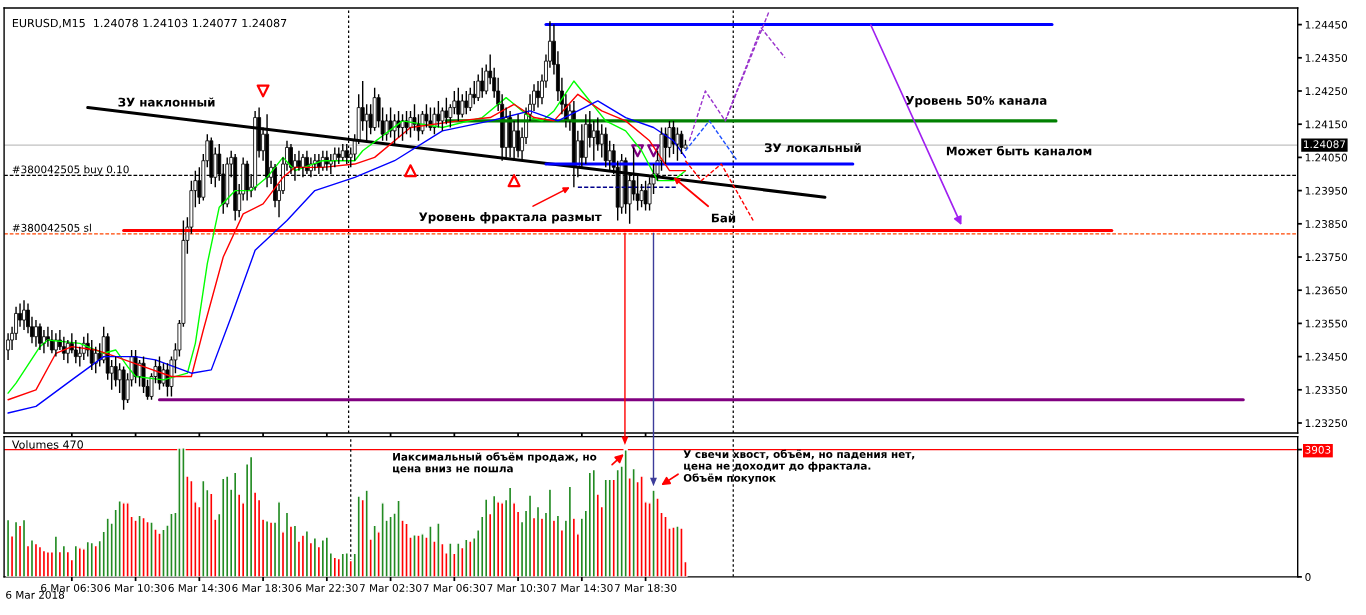  Describe the element at coordinates (1326, 91) in the screenshot. I see `y-tick-label: 1.24250` at that location.